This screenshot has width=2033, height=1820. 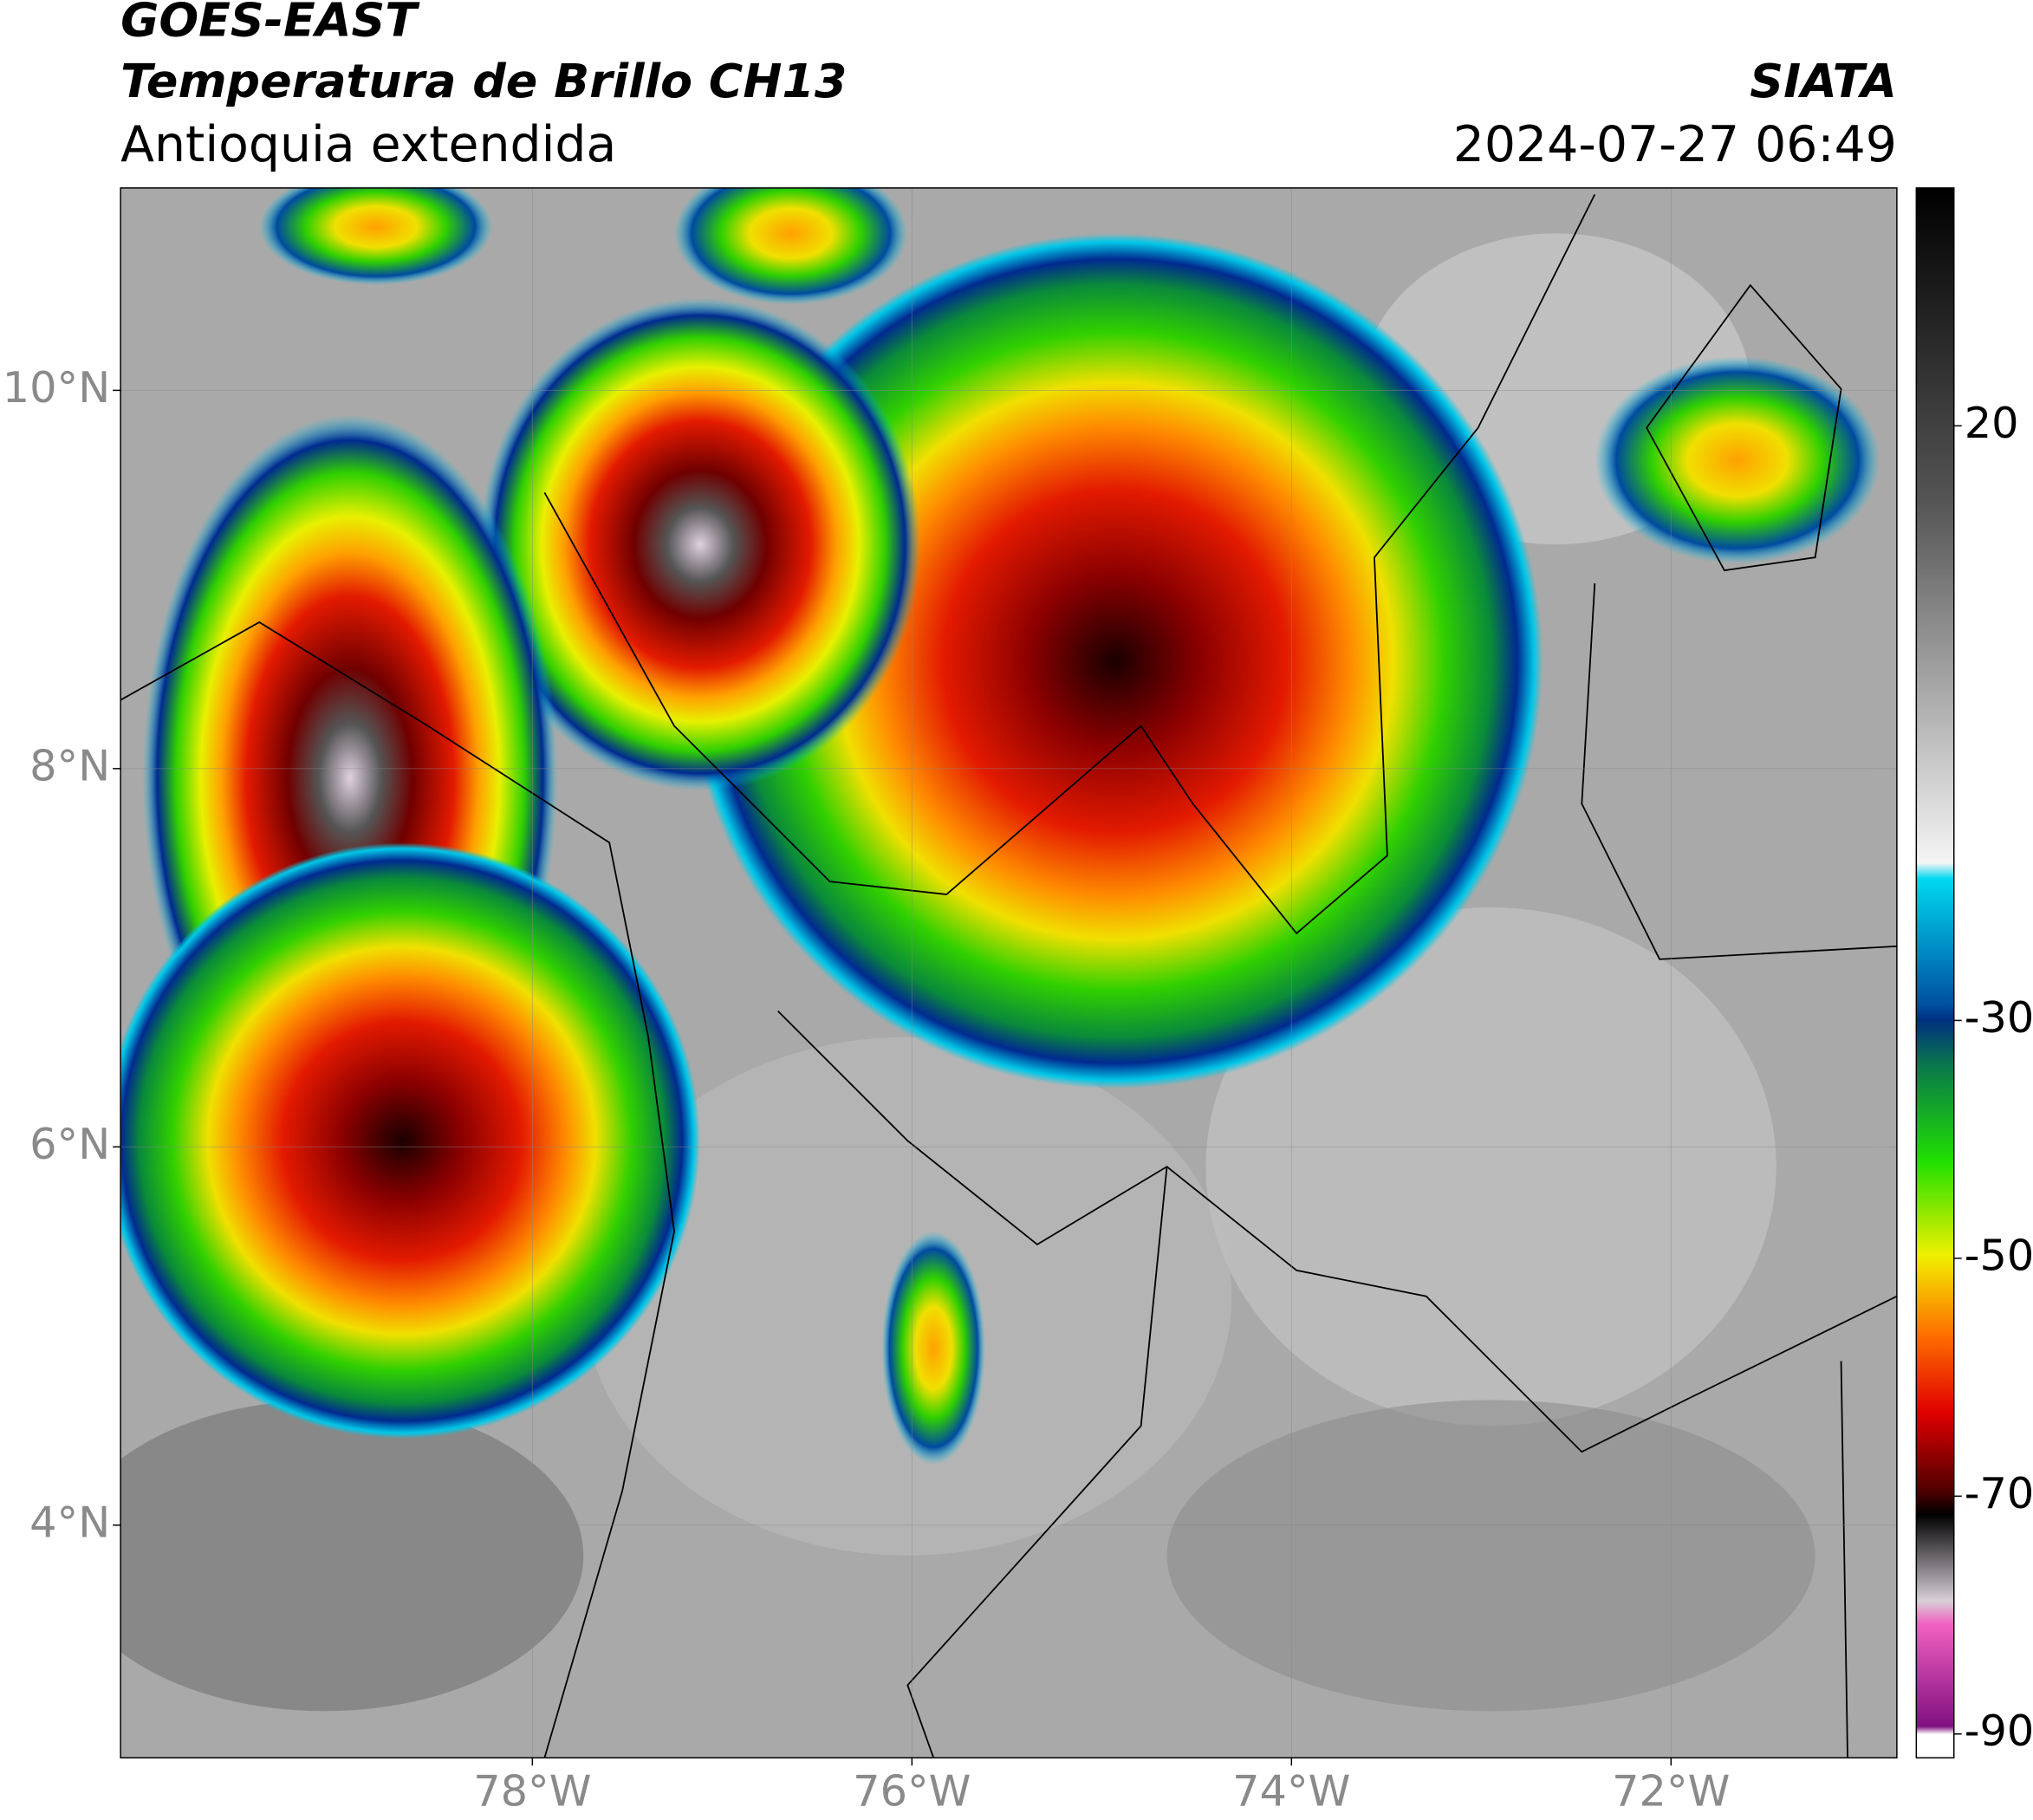 What do you see at coordinates (69, 1522) in the screenshot?
I see `lat-tick-label: 4°N` at bounding box center [69, 1522].